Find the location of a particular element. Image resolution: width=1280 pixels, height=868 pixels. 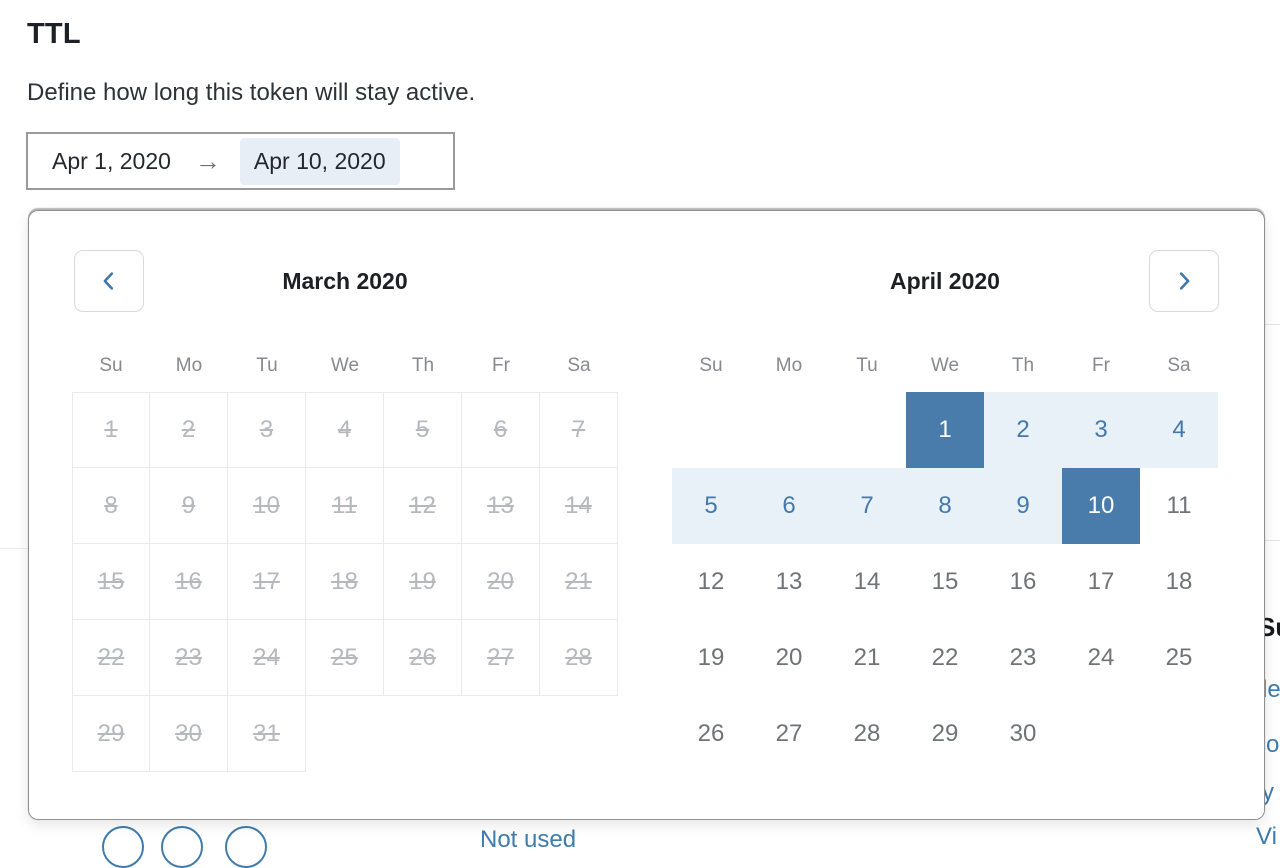

day-cell-disabled: 6 is located at coordinates (501, 430).